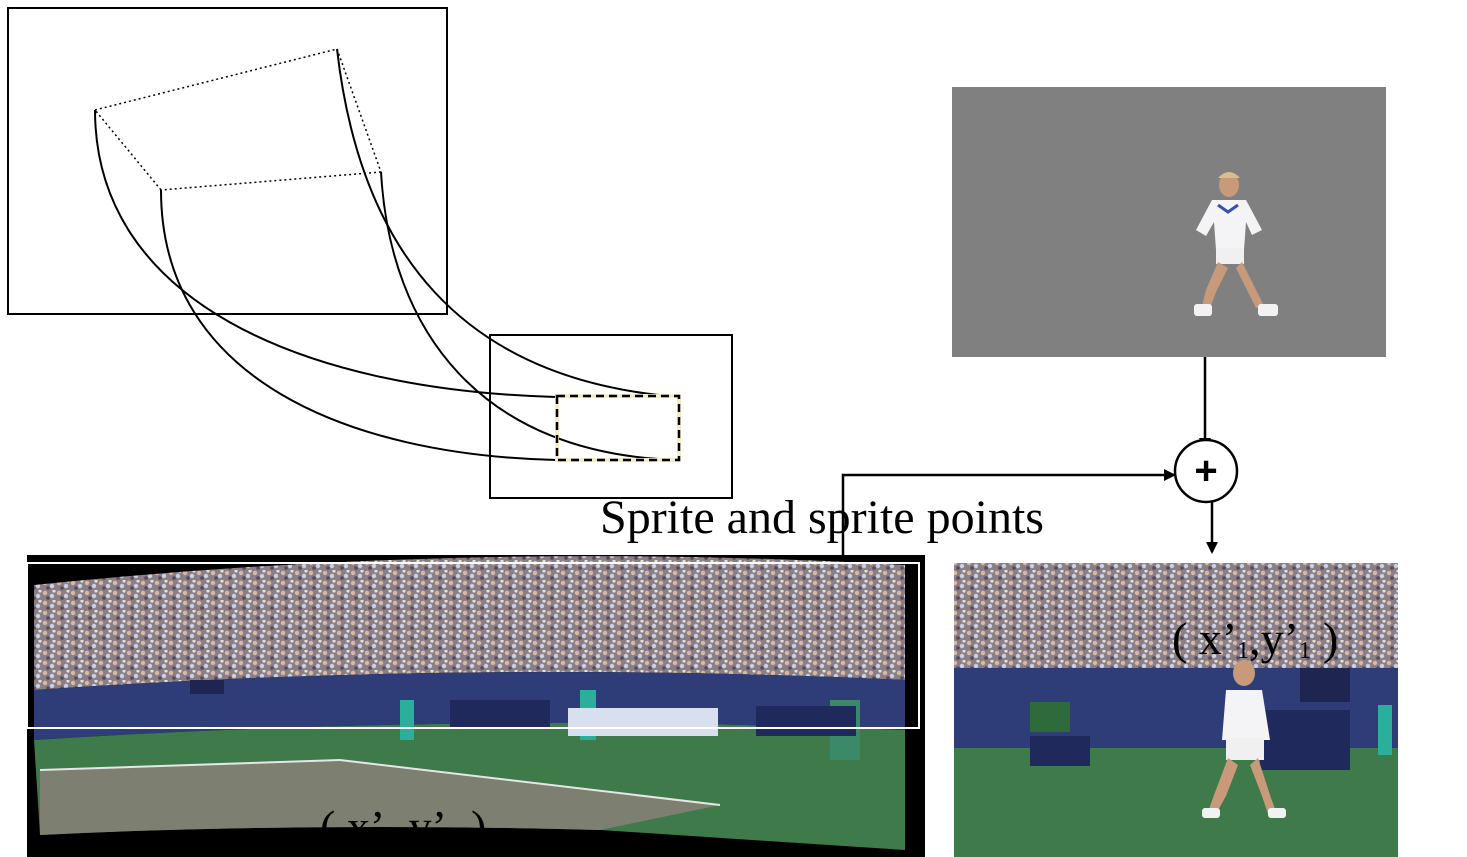 The height and width of the screenshot is (857, 1467). I want to click on player-figure, so click(1236, 244).